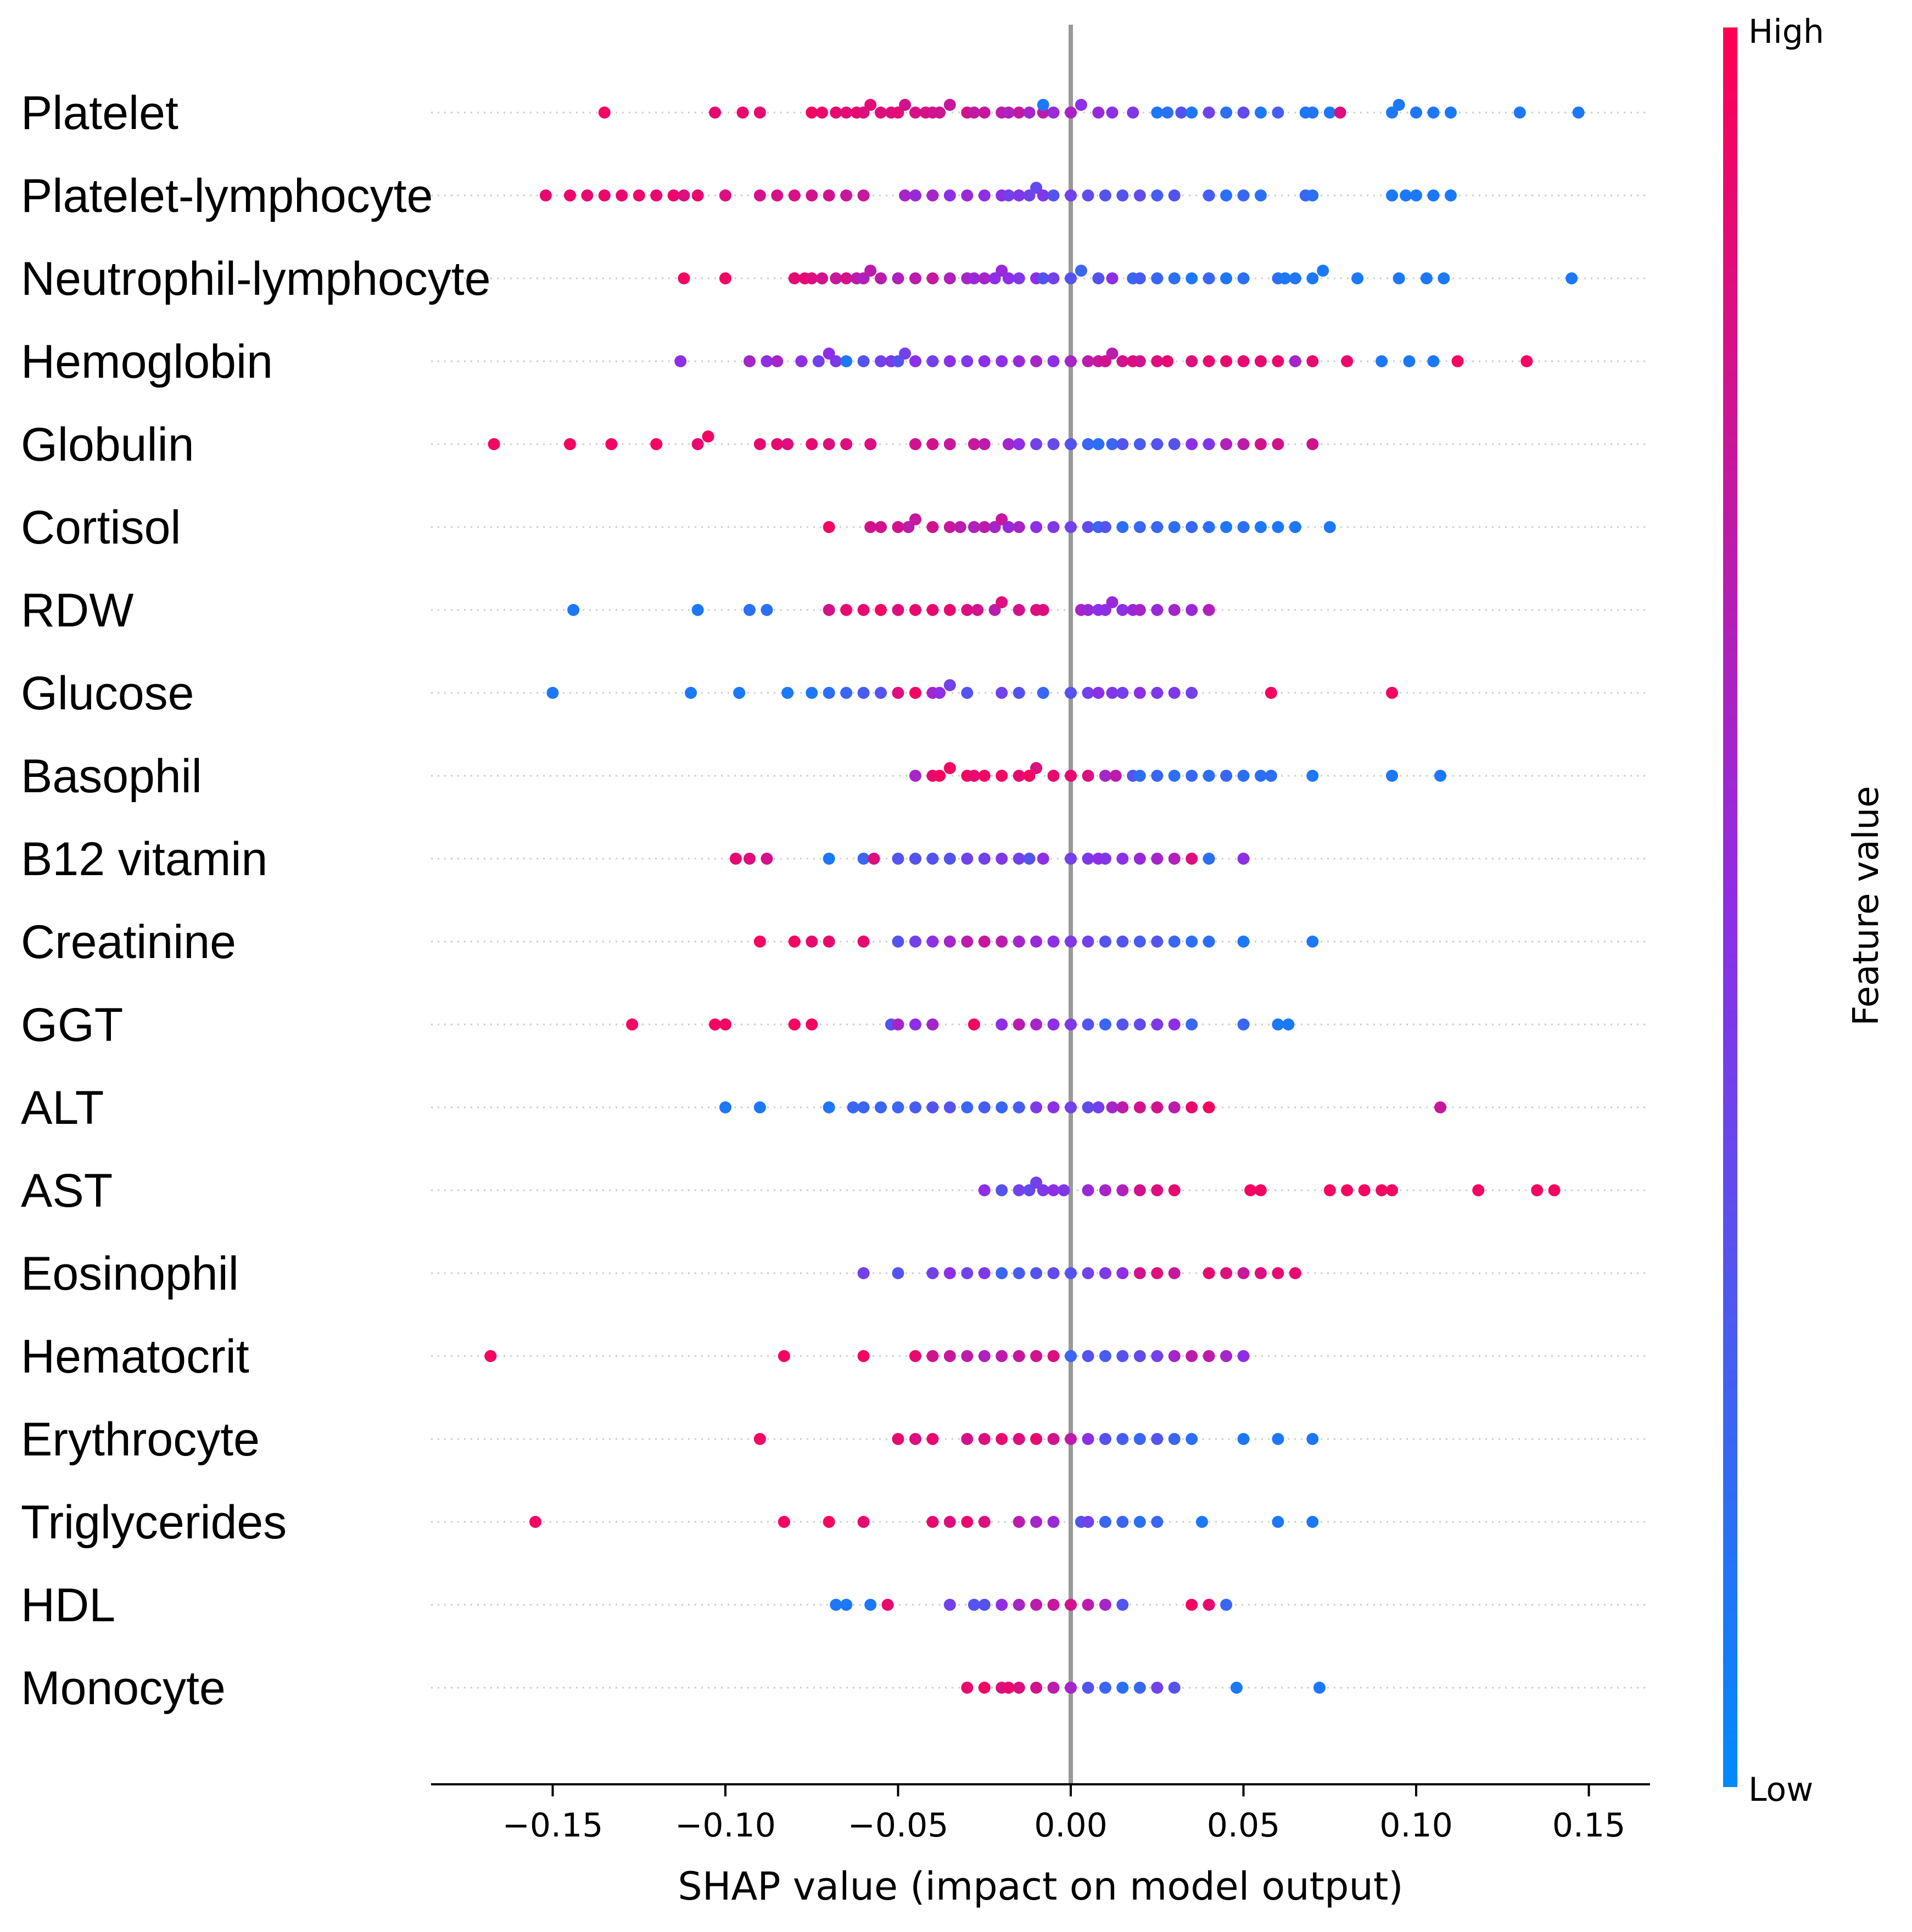 The image size is (1912, 1932). What do you see at coordinates (256, 279) in the screenshot?
I see `feature-label: Neutrophil-lymphocyte` at bounding box center [256, 279].